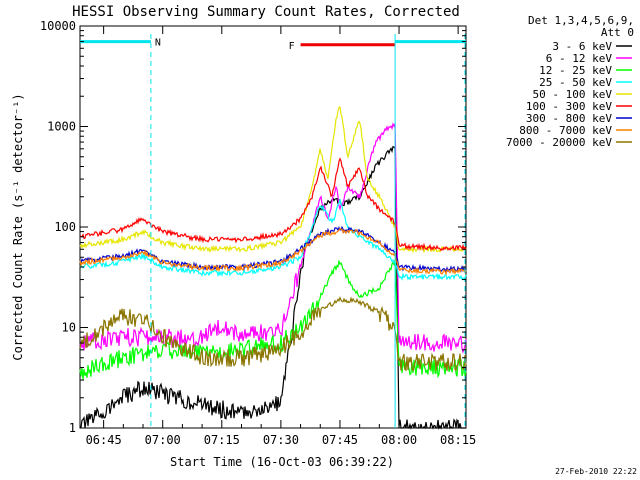  I want to click on legend-entry-label: 800 - 7000 keV, so click(565, 130).